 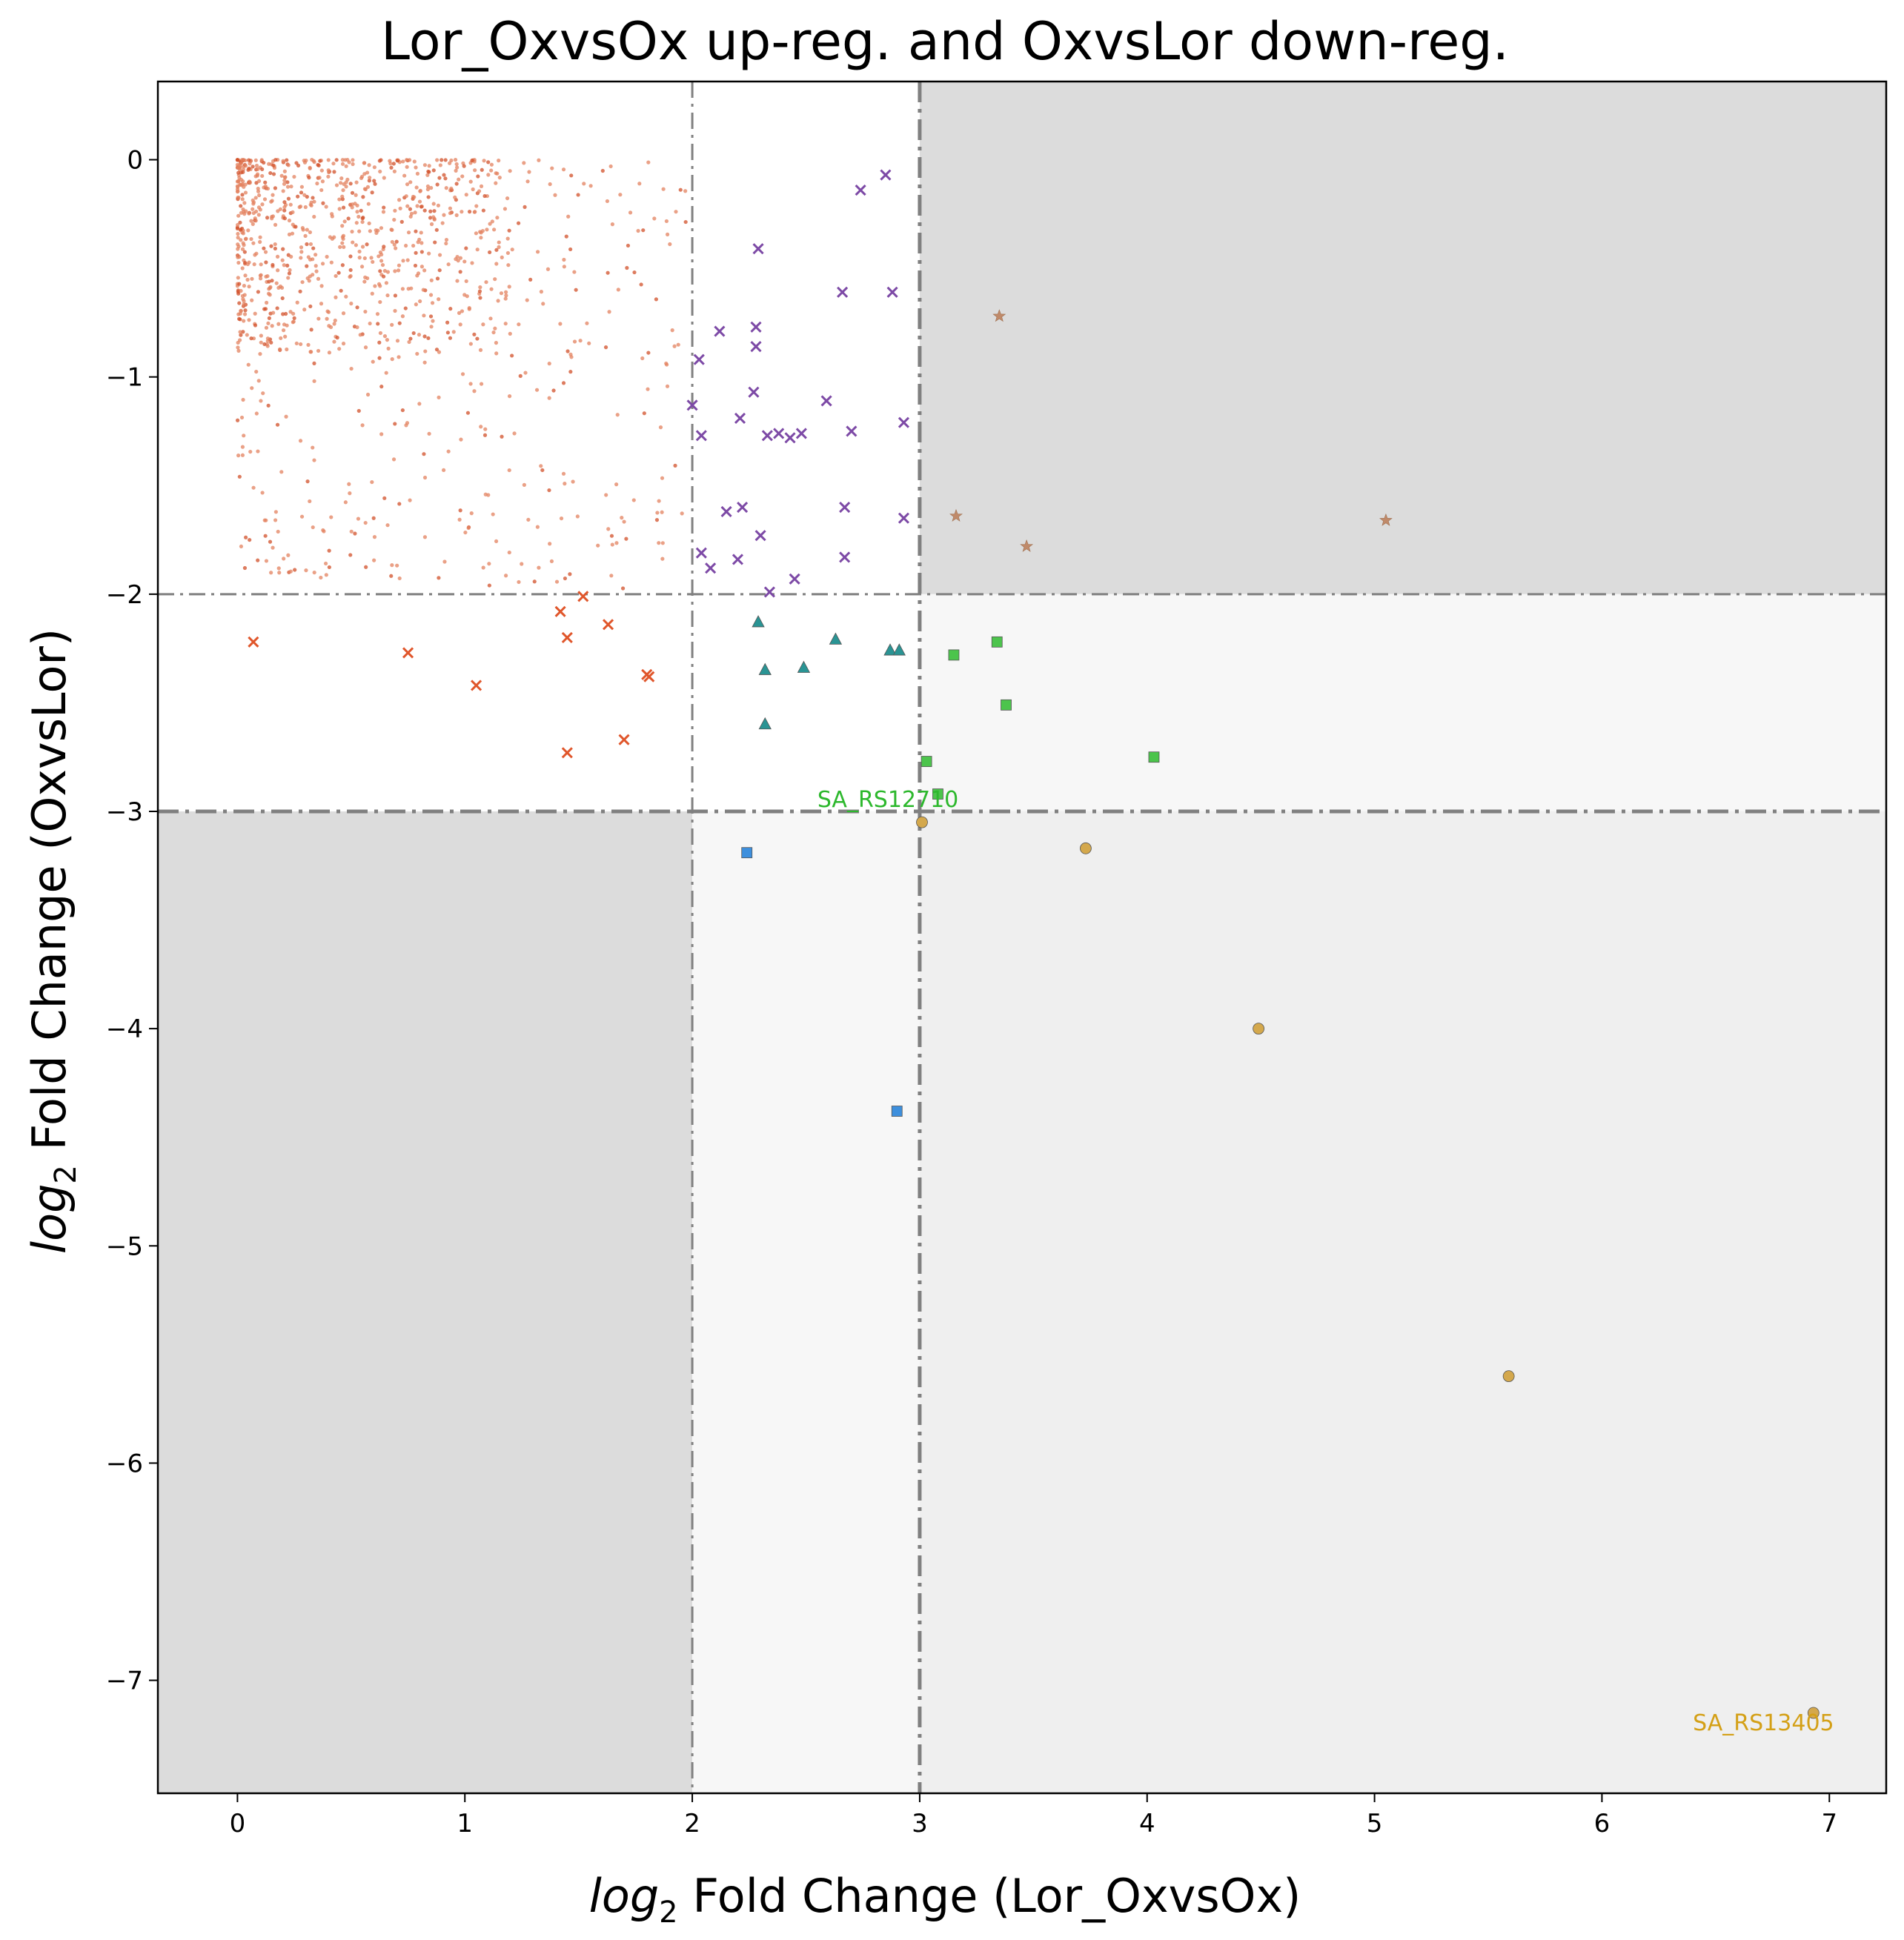 What do you see at coordinates (238, 1824) in the screenshot?
I see `x-tick-label: 0` at bounding box center [238, 1824].